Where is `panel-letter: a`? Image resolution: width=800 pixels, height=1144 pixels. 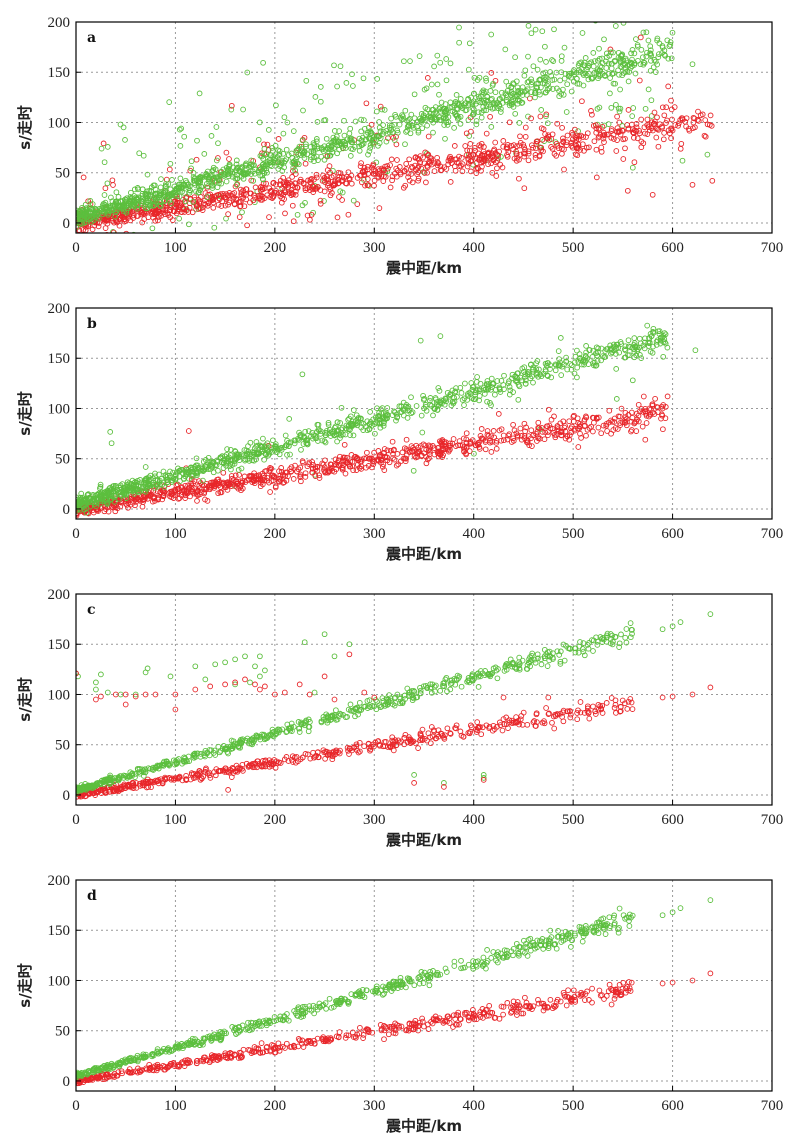 panel-letter: a is located at coordinates (91, 38).